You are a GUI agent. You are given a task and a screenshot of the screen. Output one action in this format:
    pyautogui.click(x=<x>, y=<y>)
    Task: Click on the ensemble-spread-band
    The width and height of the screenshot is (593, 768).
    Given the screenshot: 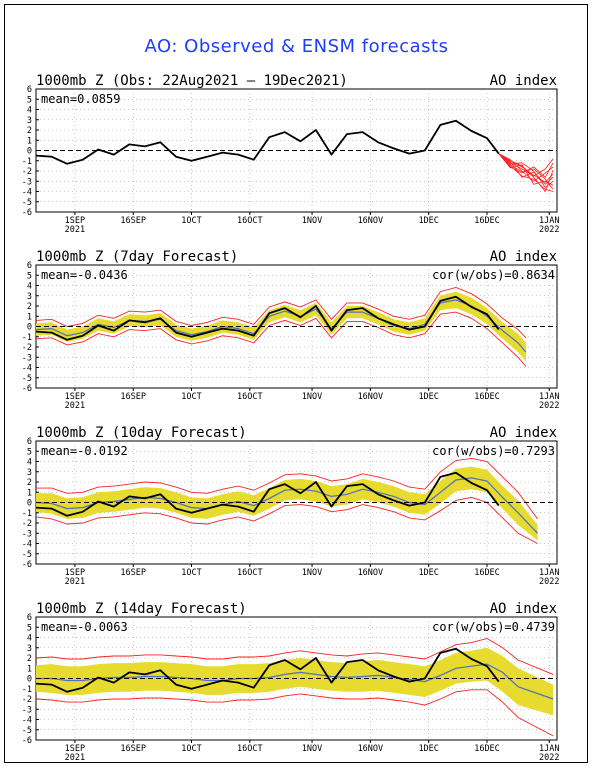 What is the action you would take?
    pyautogui.click(x=295, y=681)
    